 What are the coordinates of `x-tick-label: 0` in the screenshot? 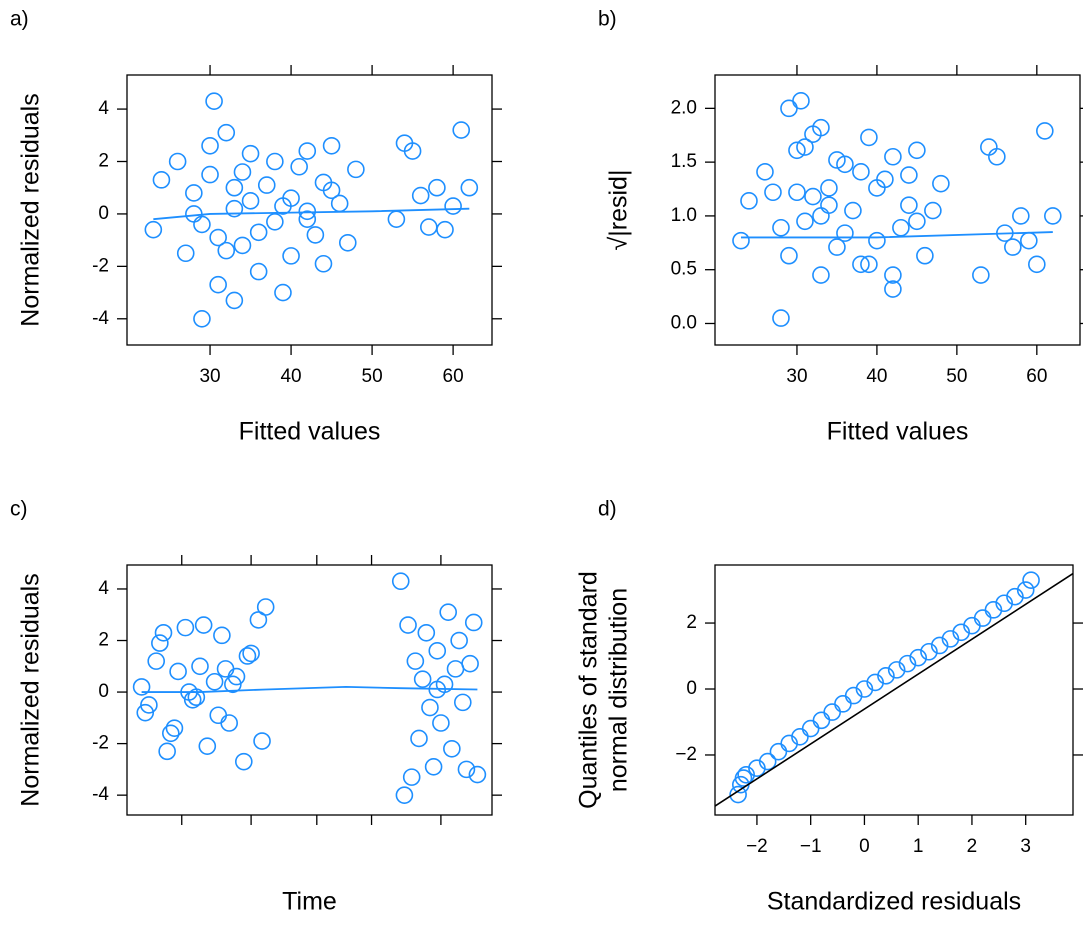 It's located at (864, 846).